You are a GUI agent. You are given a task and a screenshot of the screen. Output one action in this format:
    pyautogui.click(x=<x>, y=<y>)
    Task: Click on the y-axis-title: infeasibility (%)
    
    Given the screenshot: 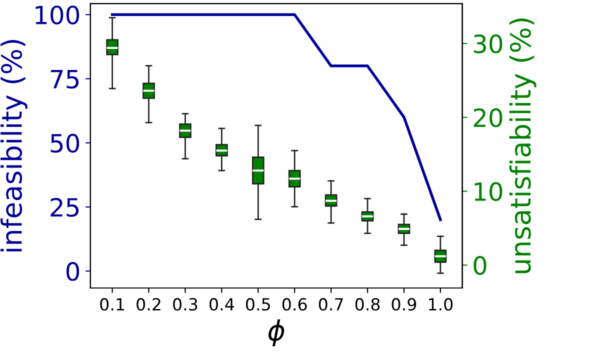 What is the action you would take?
    pyautogui.click(x=14, y=146)
    